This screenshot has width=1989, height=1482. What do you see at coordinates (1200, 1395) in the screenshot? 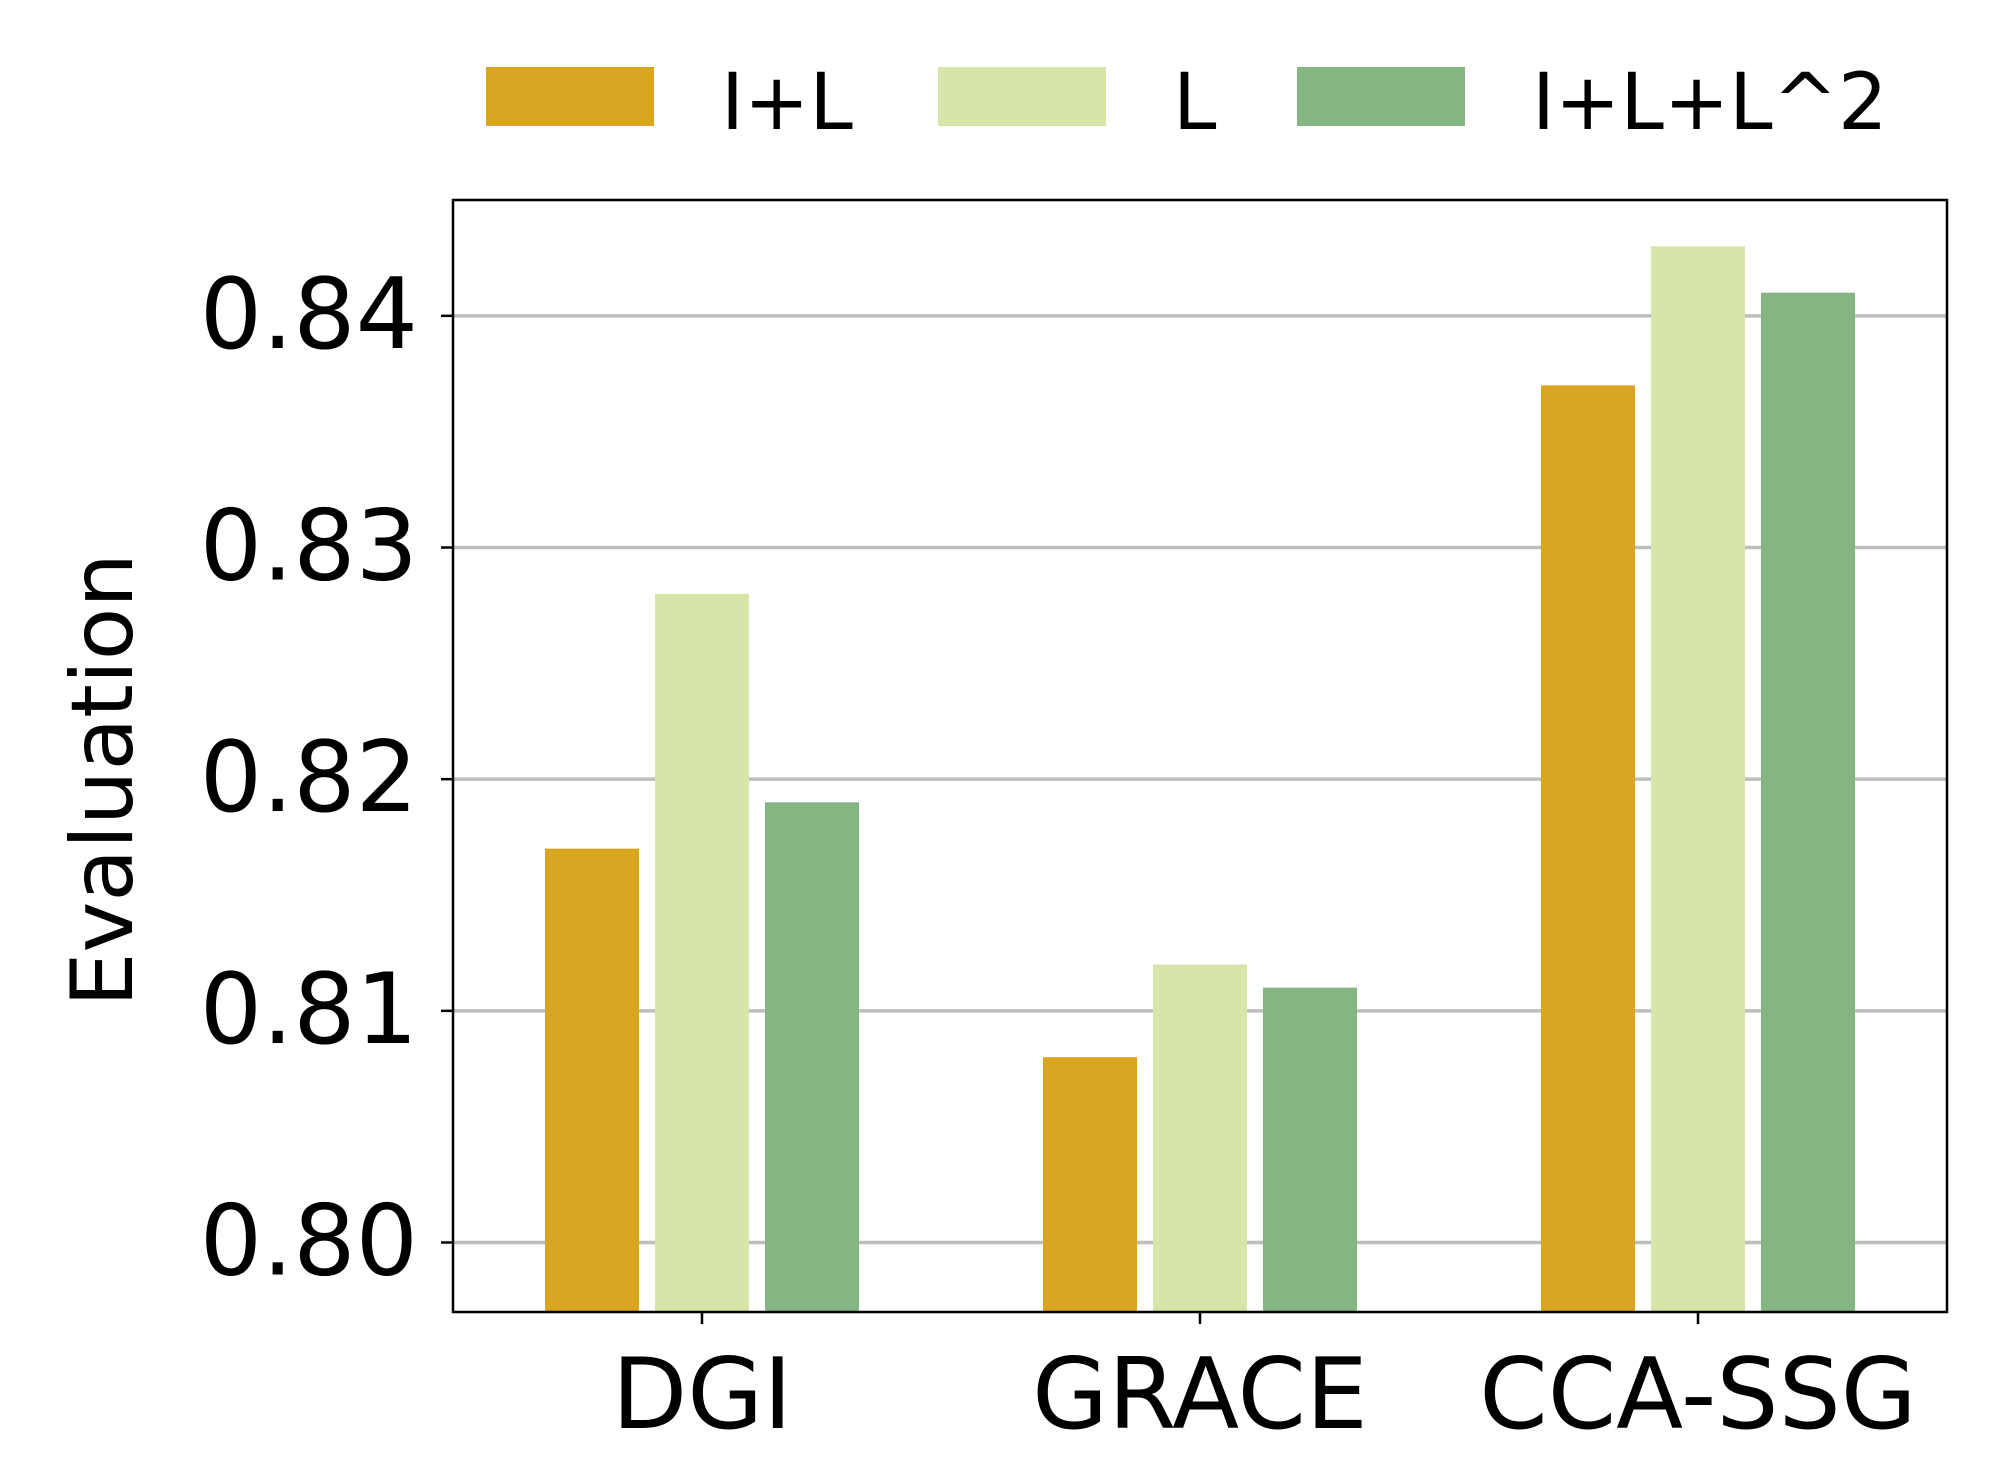
I see `x-tick-label: GRACE` at bounding box center [1200, 1395].